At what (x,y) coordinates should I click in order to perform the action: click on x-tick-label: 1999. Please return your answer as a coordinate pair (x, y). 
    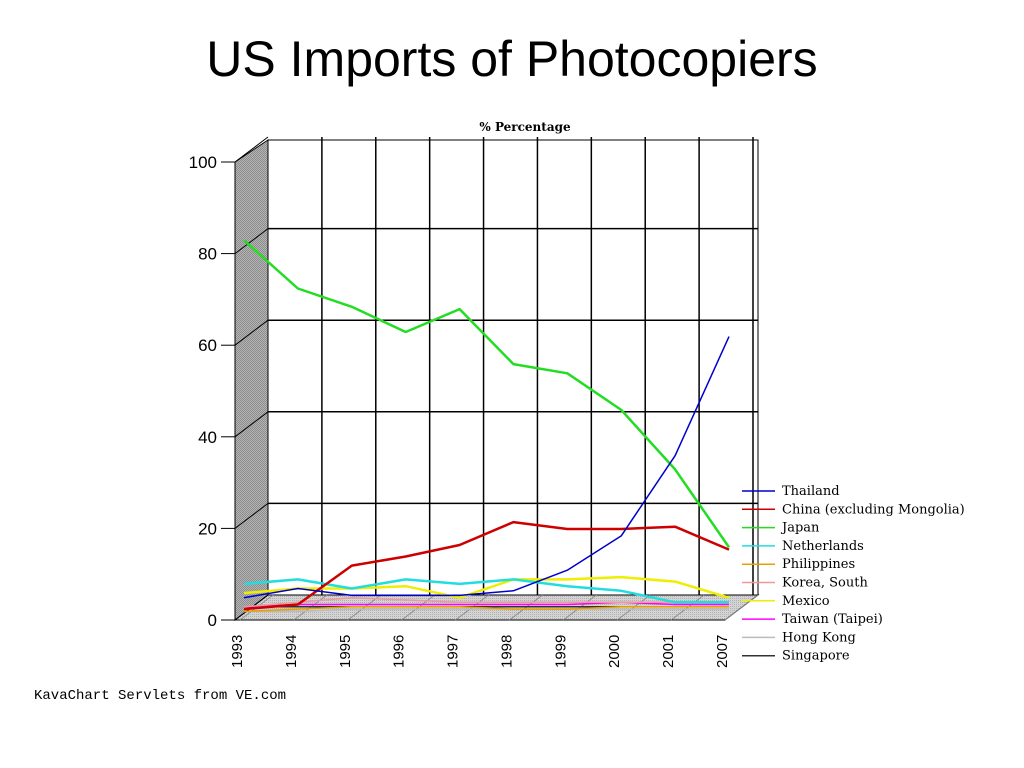
    Looking at the image, I should click on (560, 651).